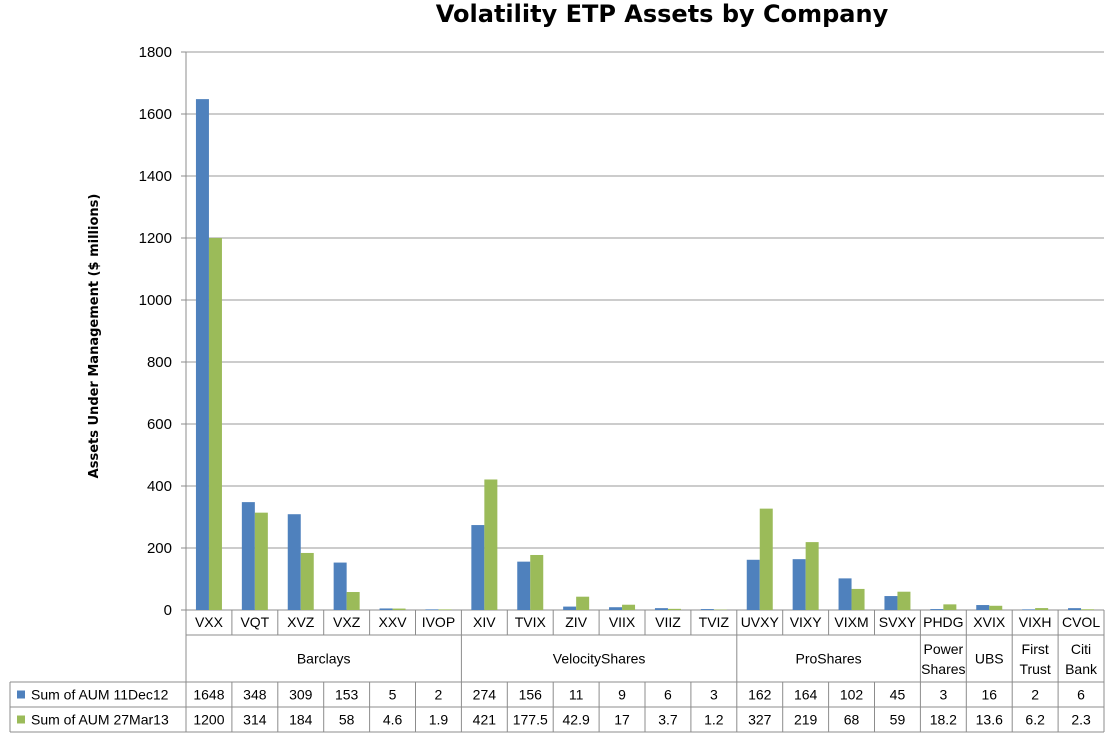 The width and height of the screenshot is (1112, 747). What do you see at coordinates (1034, 669) in the screenshot?
I see `group-label: Trust` at bounding box center [1034, 669].